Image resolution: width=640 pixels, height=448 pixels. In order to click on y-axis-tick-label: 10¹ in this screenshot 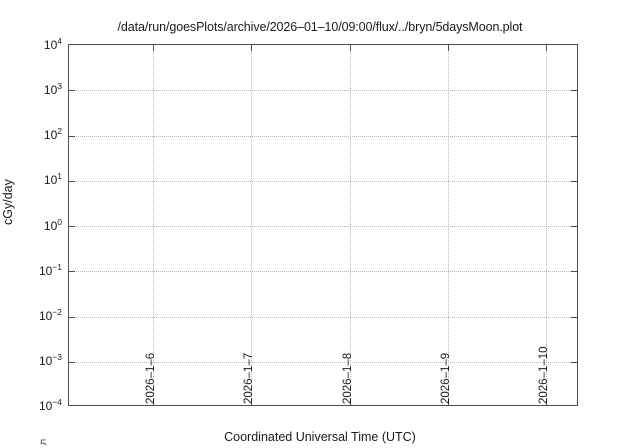, I will do `click(52, 179)`.